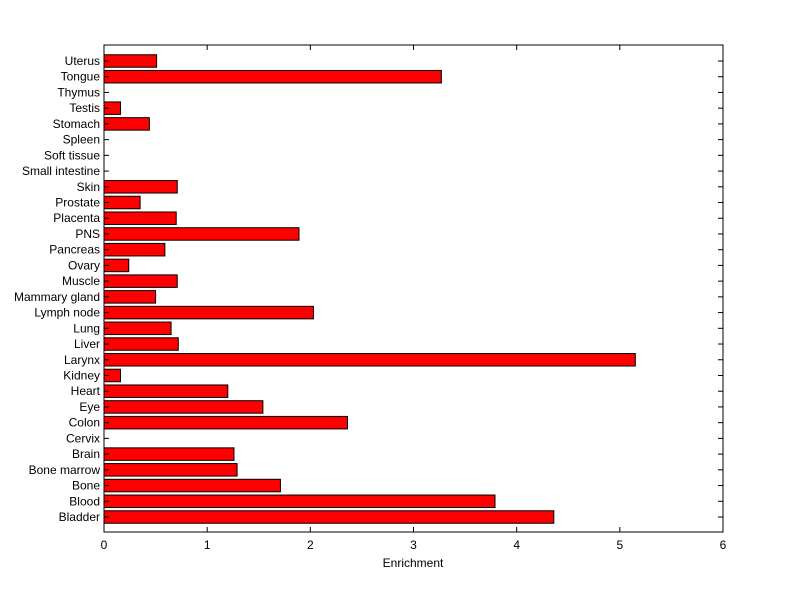 This screenshot has height=599, width=800. What do you see at coordinates (81, 375) in the screenshot?
I see `y-tick-label: Kidney` at bounding box center [81, 375].